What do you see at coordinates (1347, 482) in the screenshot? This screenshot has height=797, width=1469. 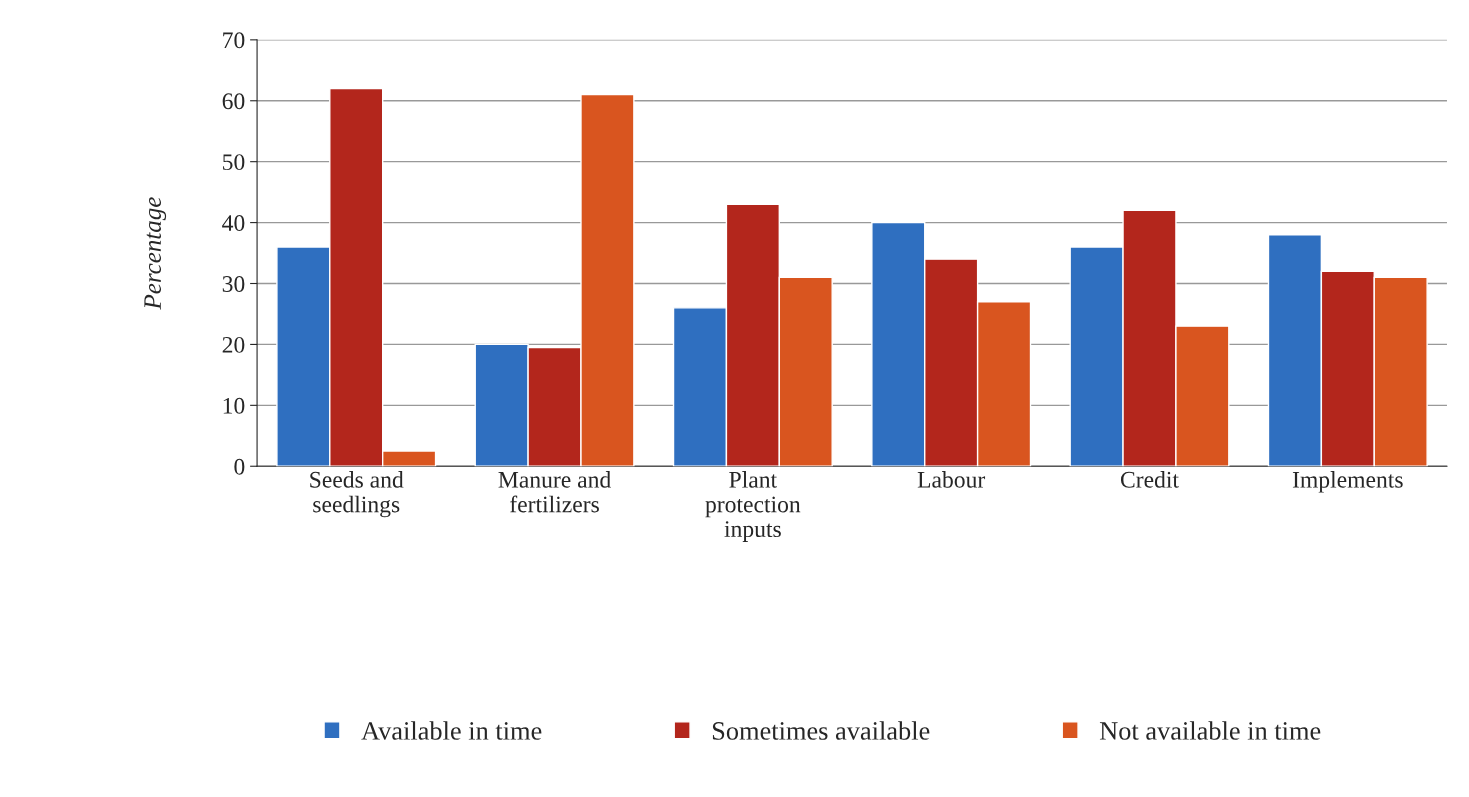 I see `x-tick-label: Implements` at bounding box center [1347, 482].